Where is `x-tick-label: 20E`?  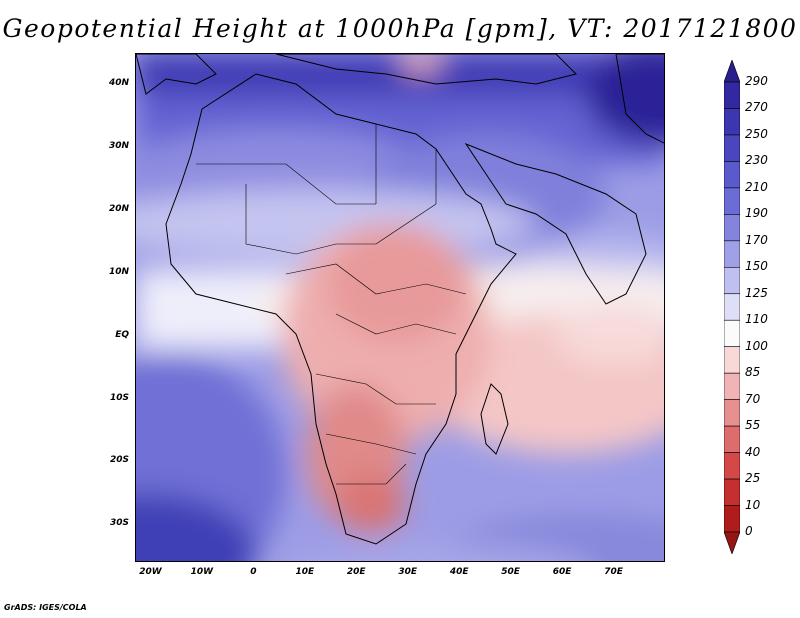 x-tick-label: 20E is located at coordinates (356, 572).